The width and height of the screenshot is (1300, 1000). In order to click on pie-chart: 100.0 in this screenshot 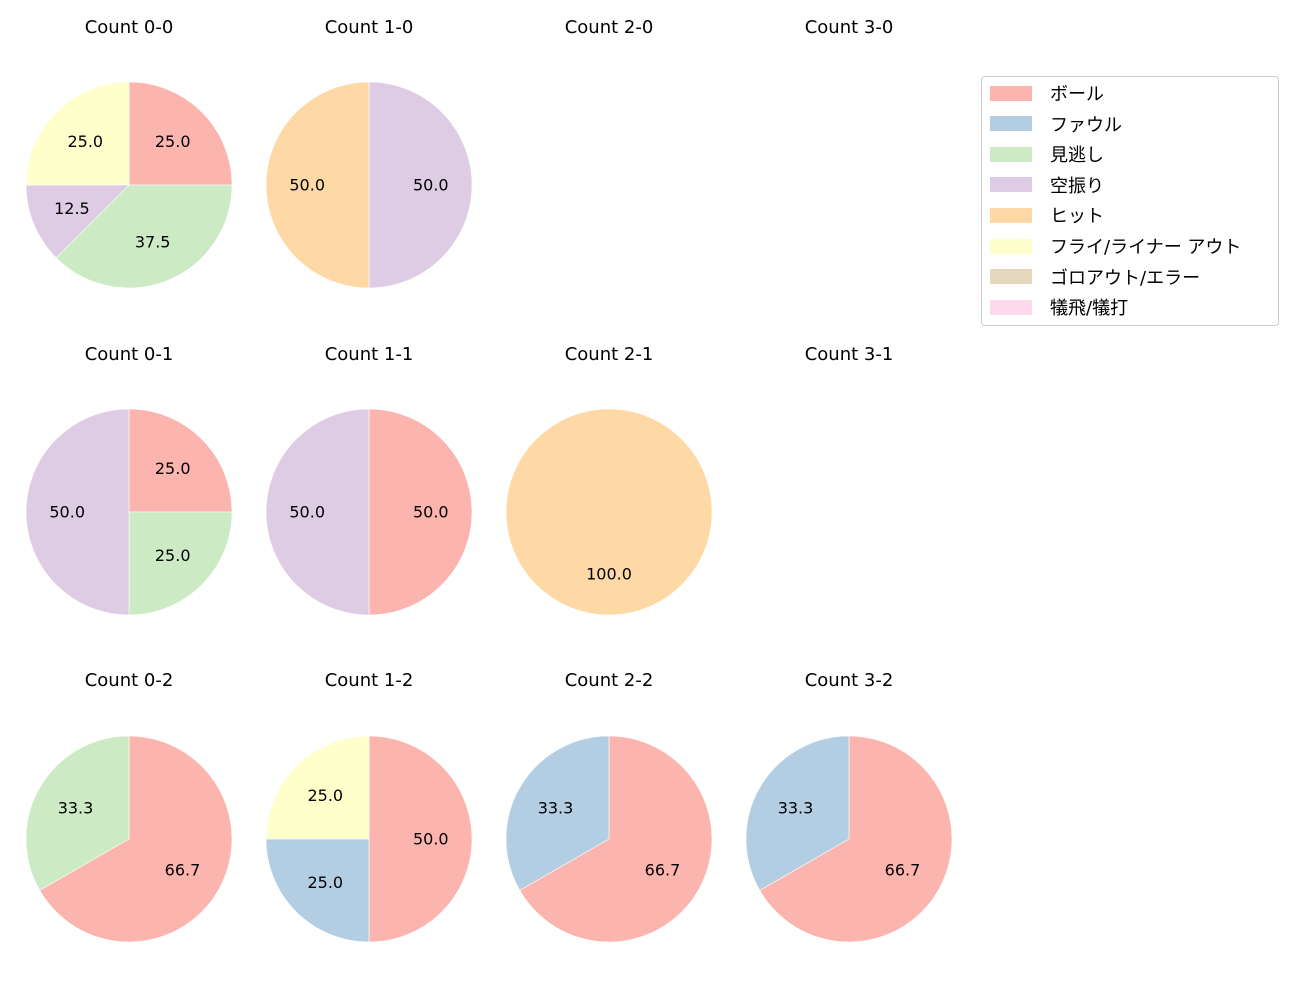, I will do `click(609, 512)`.